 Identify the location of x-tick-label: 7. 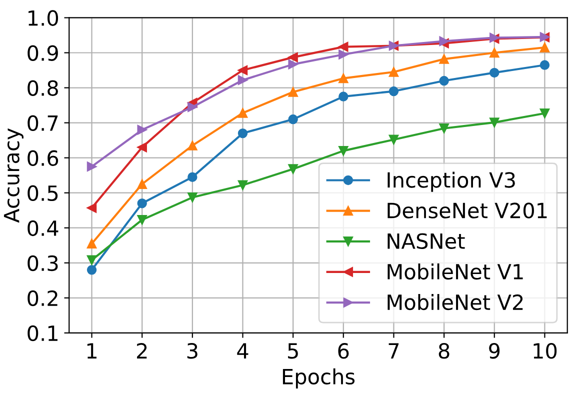
(393, 350).